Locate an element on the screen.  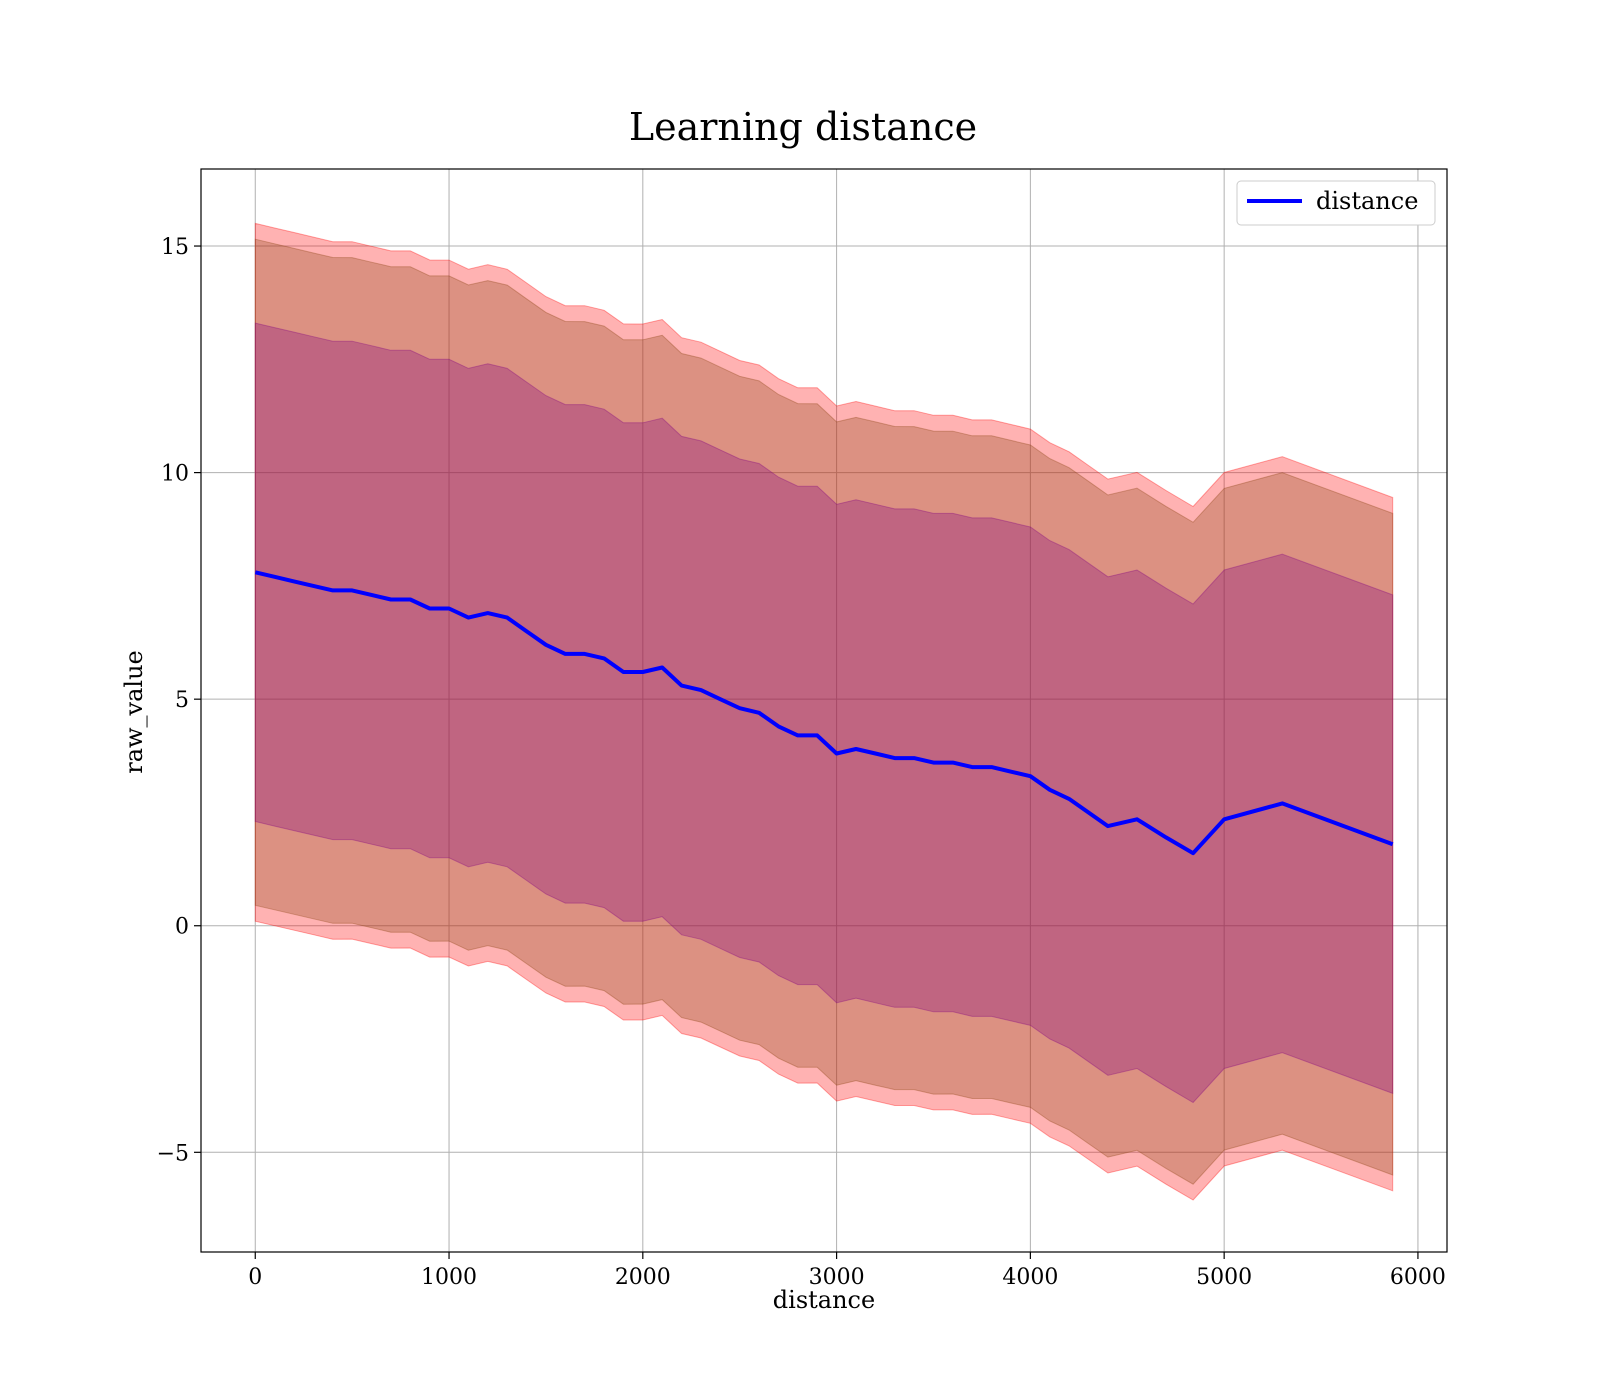
y-tick-label: 10 is located at coordinates (175, 474).